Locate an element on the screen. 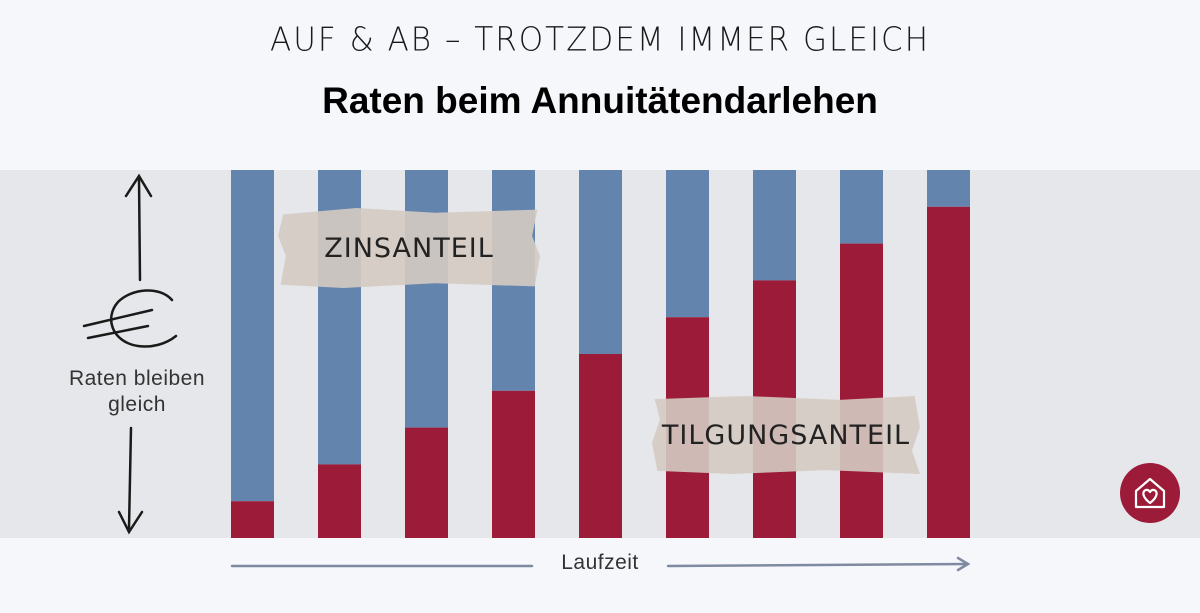  y-axis-label-line2: gleich is located at coordinates (137, 404).